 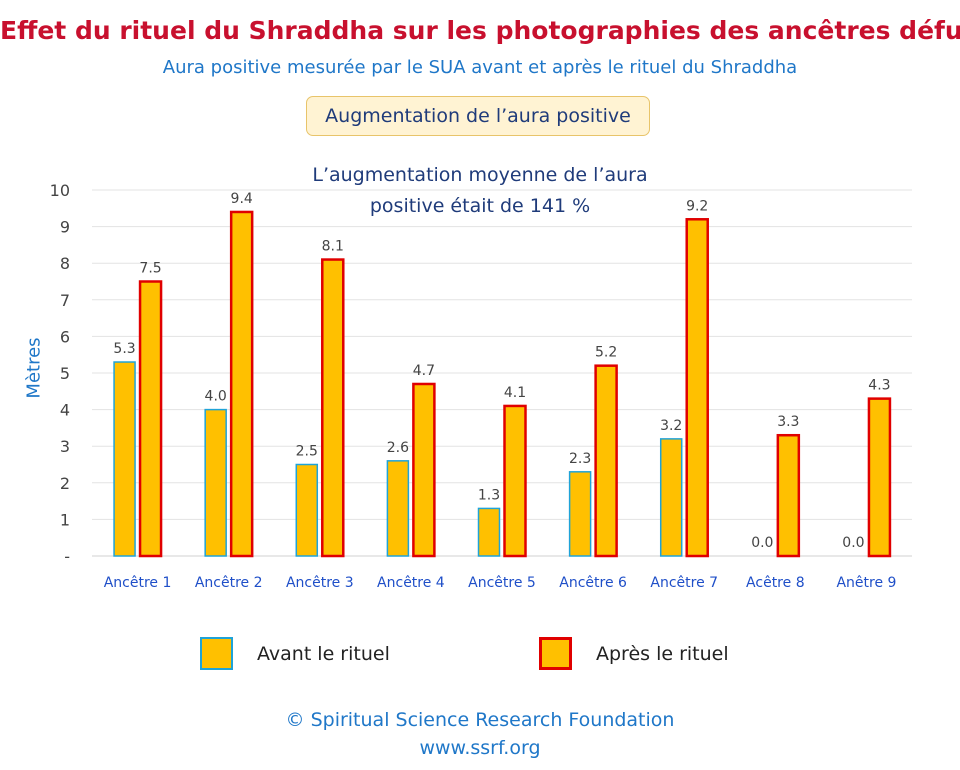 I want to click on x-tick-label: Ancêtre 7, so click(x=684, y=583).